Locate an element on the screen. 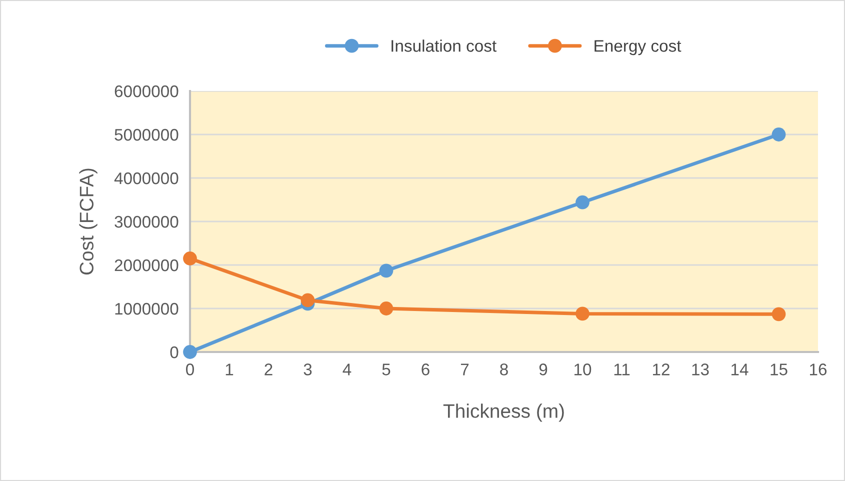 The height and width of the screenshot is (481, 845). legend-label: Insulation cost is located at coordinates (444, 46).